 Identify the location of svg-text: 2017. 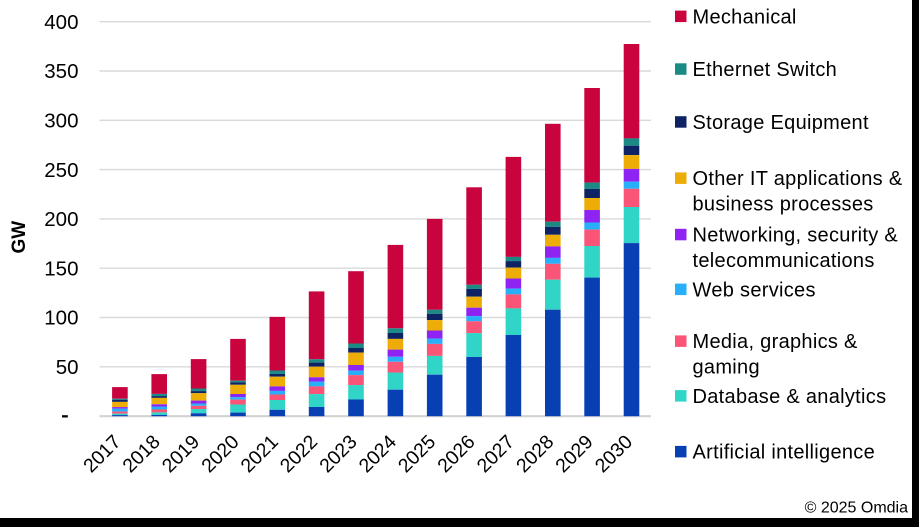
(102, 454).